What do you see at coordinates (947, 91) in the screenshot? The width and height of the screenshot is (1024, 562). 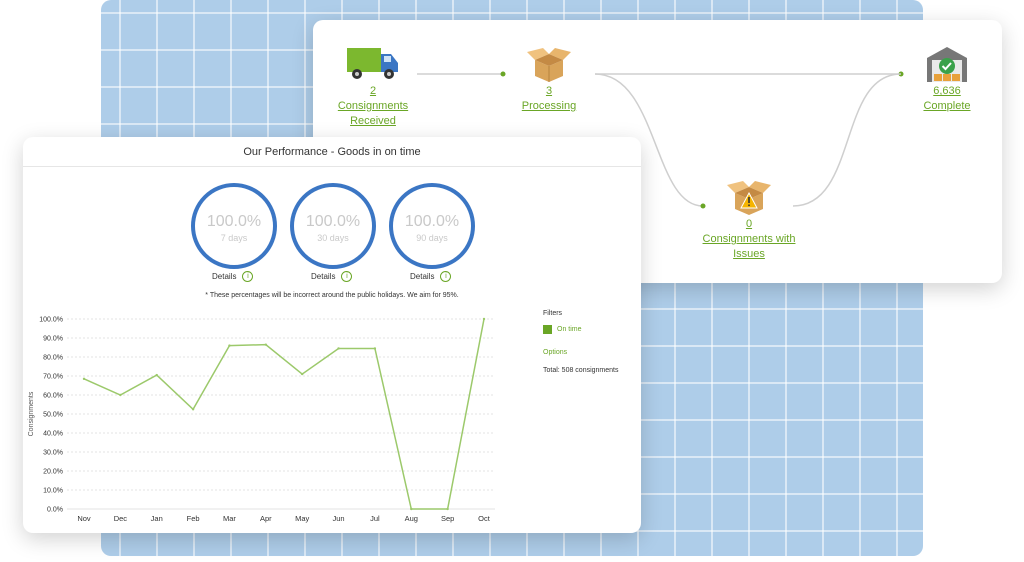 I see `complete-count-link: 6,636` at bounding box center [947, 91].